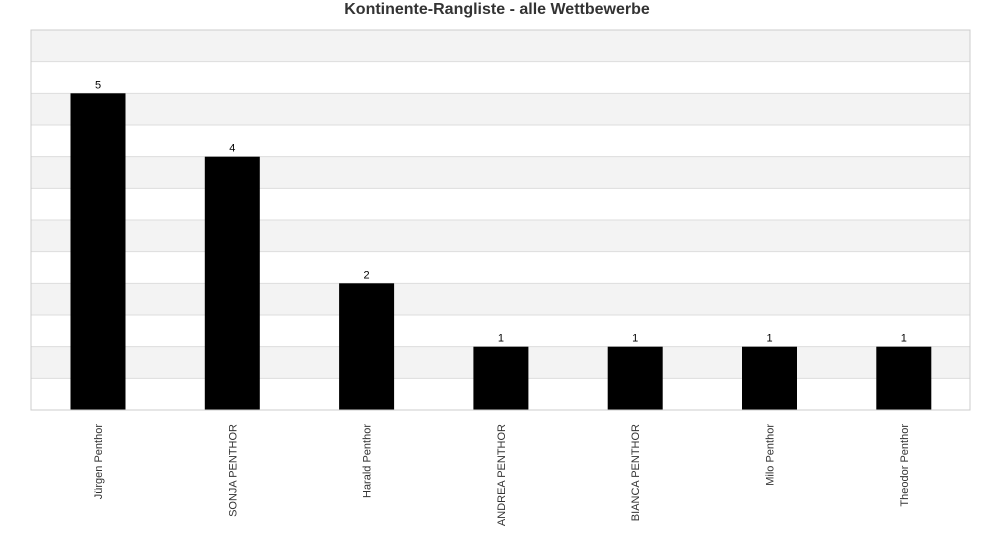 Image resolution: width=1000 pixels, height=550 pixels. I want to click on data-label: 4, so click(232, 149).